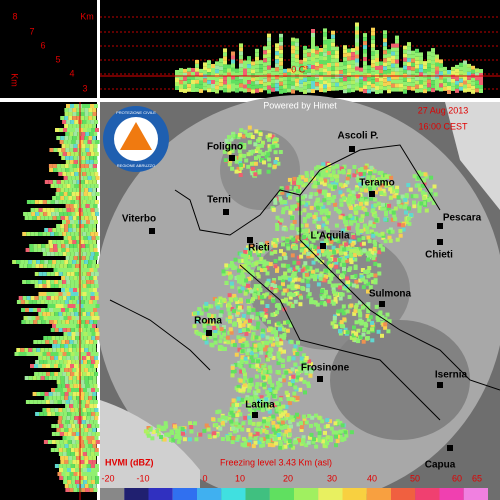 This screenshot has width=500, height=500. Describe the element at coordinates (84, 88) in the screenshot. I see `altitude-label: 3` at that location.